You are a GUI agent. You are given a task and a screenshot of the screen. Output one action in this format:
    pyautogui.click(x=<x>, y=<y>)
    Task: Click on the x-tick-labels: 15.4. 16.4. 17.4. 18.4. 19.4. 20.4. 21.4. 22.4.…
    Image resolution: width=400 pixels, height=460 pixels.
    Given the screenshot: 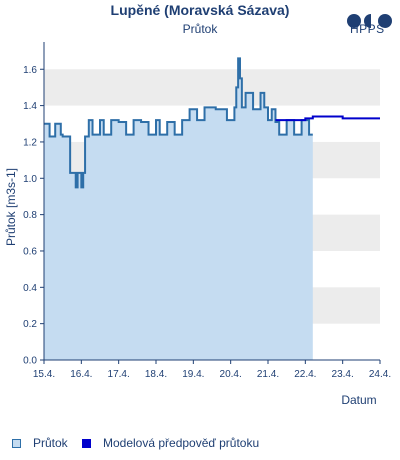 What is the action you would take?
    pyautogui.click(x=212, y=374)
    